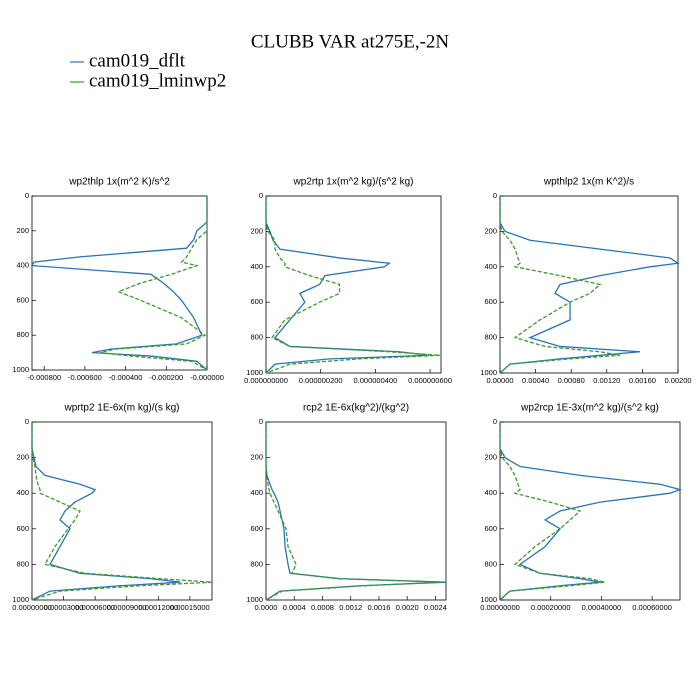  What do you see at coordinates (350, 607) in the screenshot?
I see `x-tick-label: 0.0012` at bounding box center [350, 607].